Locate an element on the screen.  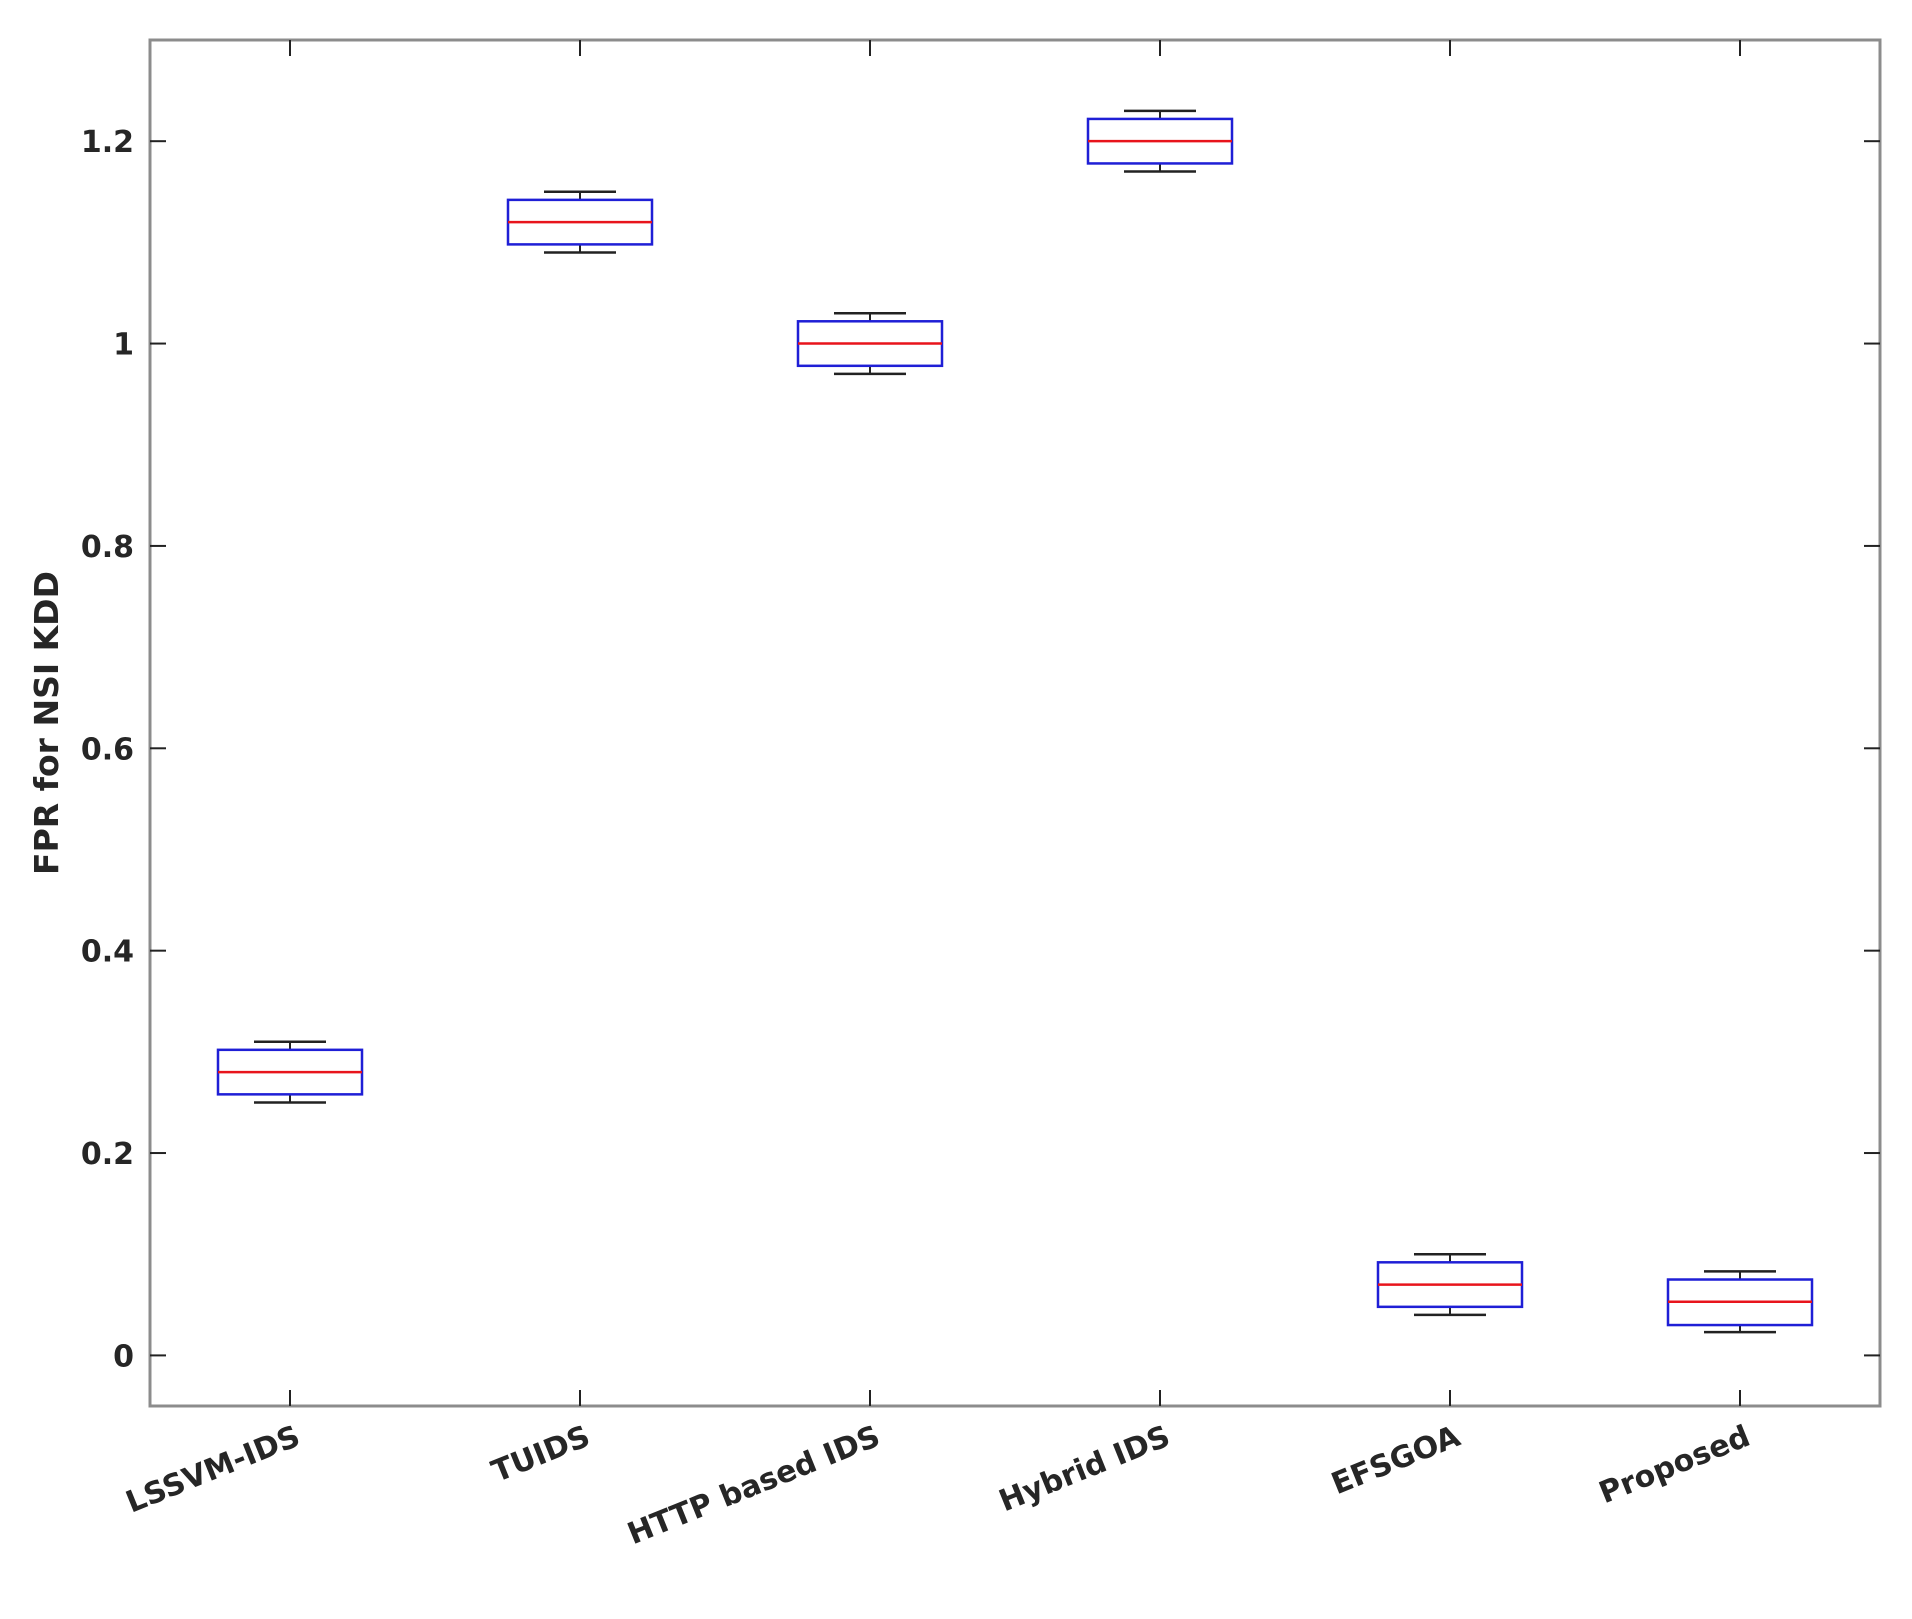
y-axis-label: FPR for NSI KDD is located at coordinates (46, 723).